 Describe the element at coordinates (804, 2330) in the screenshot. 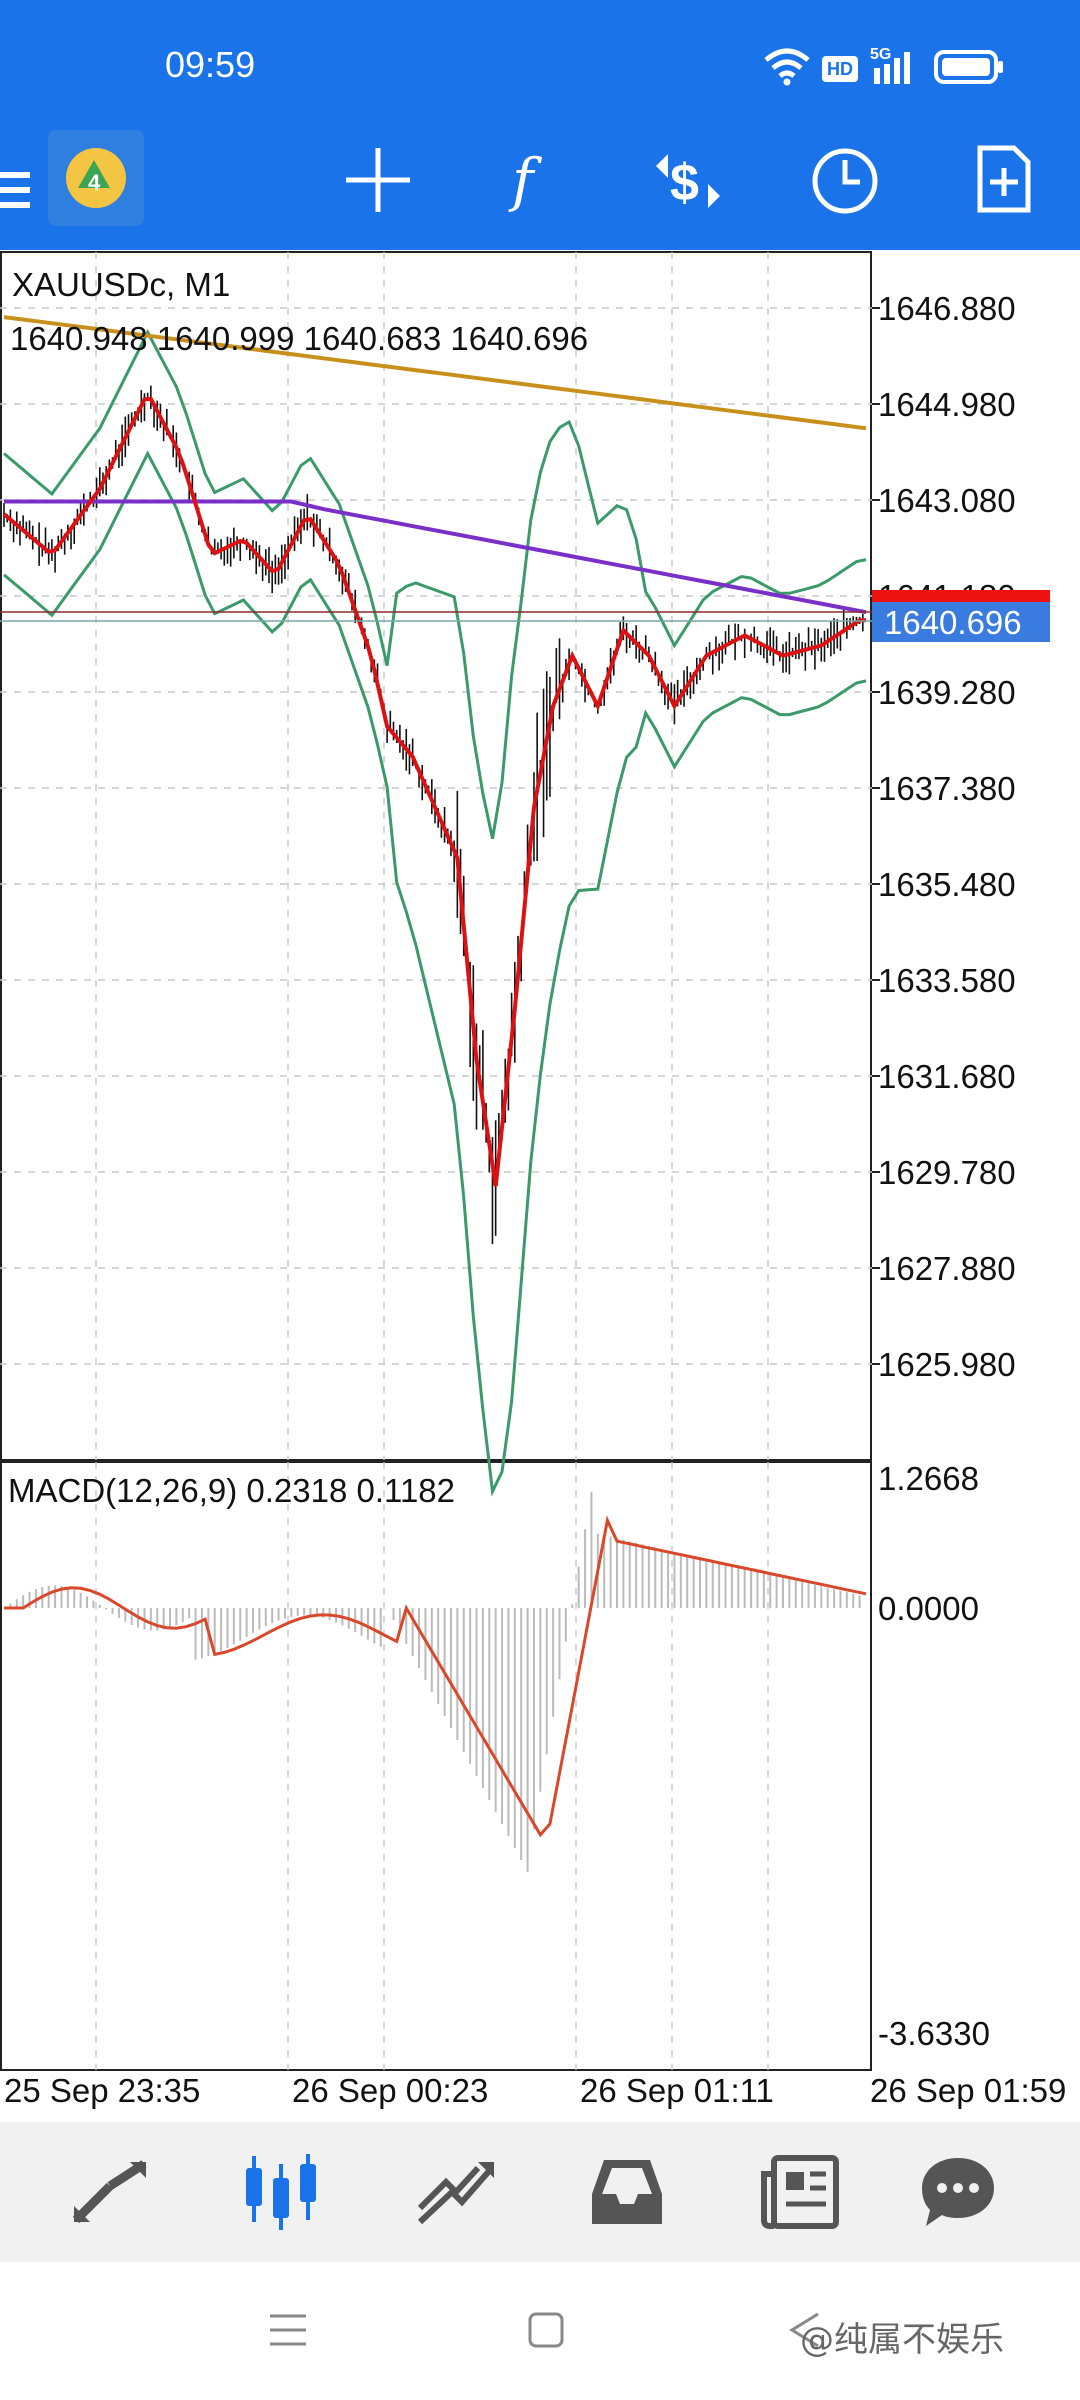

I see `back-icon` at that location.